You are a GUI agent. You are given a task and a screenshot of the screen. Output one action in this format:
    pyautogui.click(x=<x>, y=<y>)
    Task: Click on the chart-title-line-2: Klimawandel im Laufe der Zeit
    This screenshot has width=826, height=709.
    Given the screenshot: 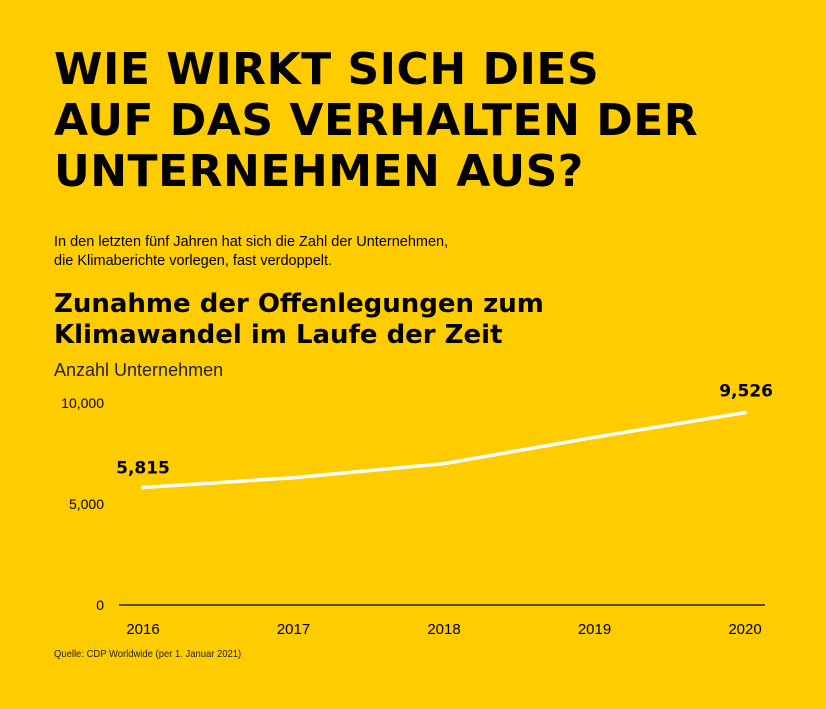 What is the action you would take?
    pyautogui.click(x=278, y=335)
    